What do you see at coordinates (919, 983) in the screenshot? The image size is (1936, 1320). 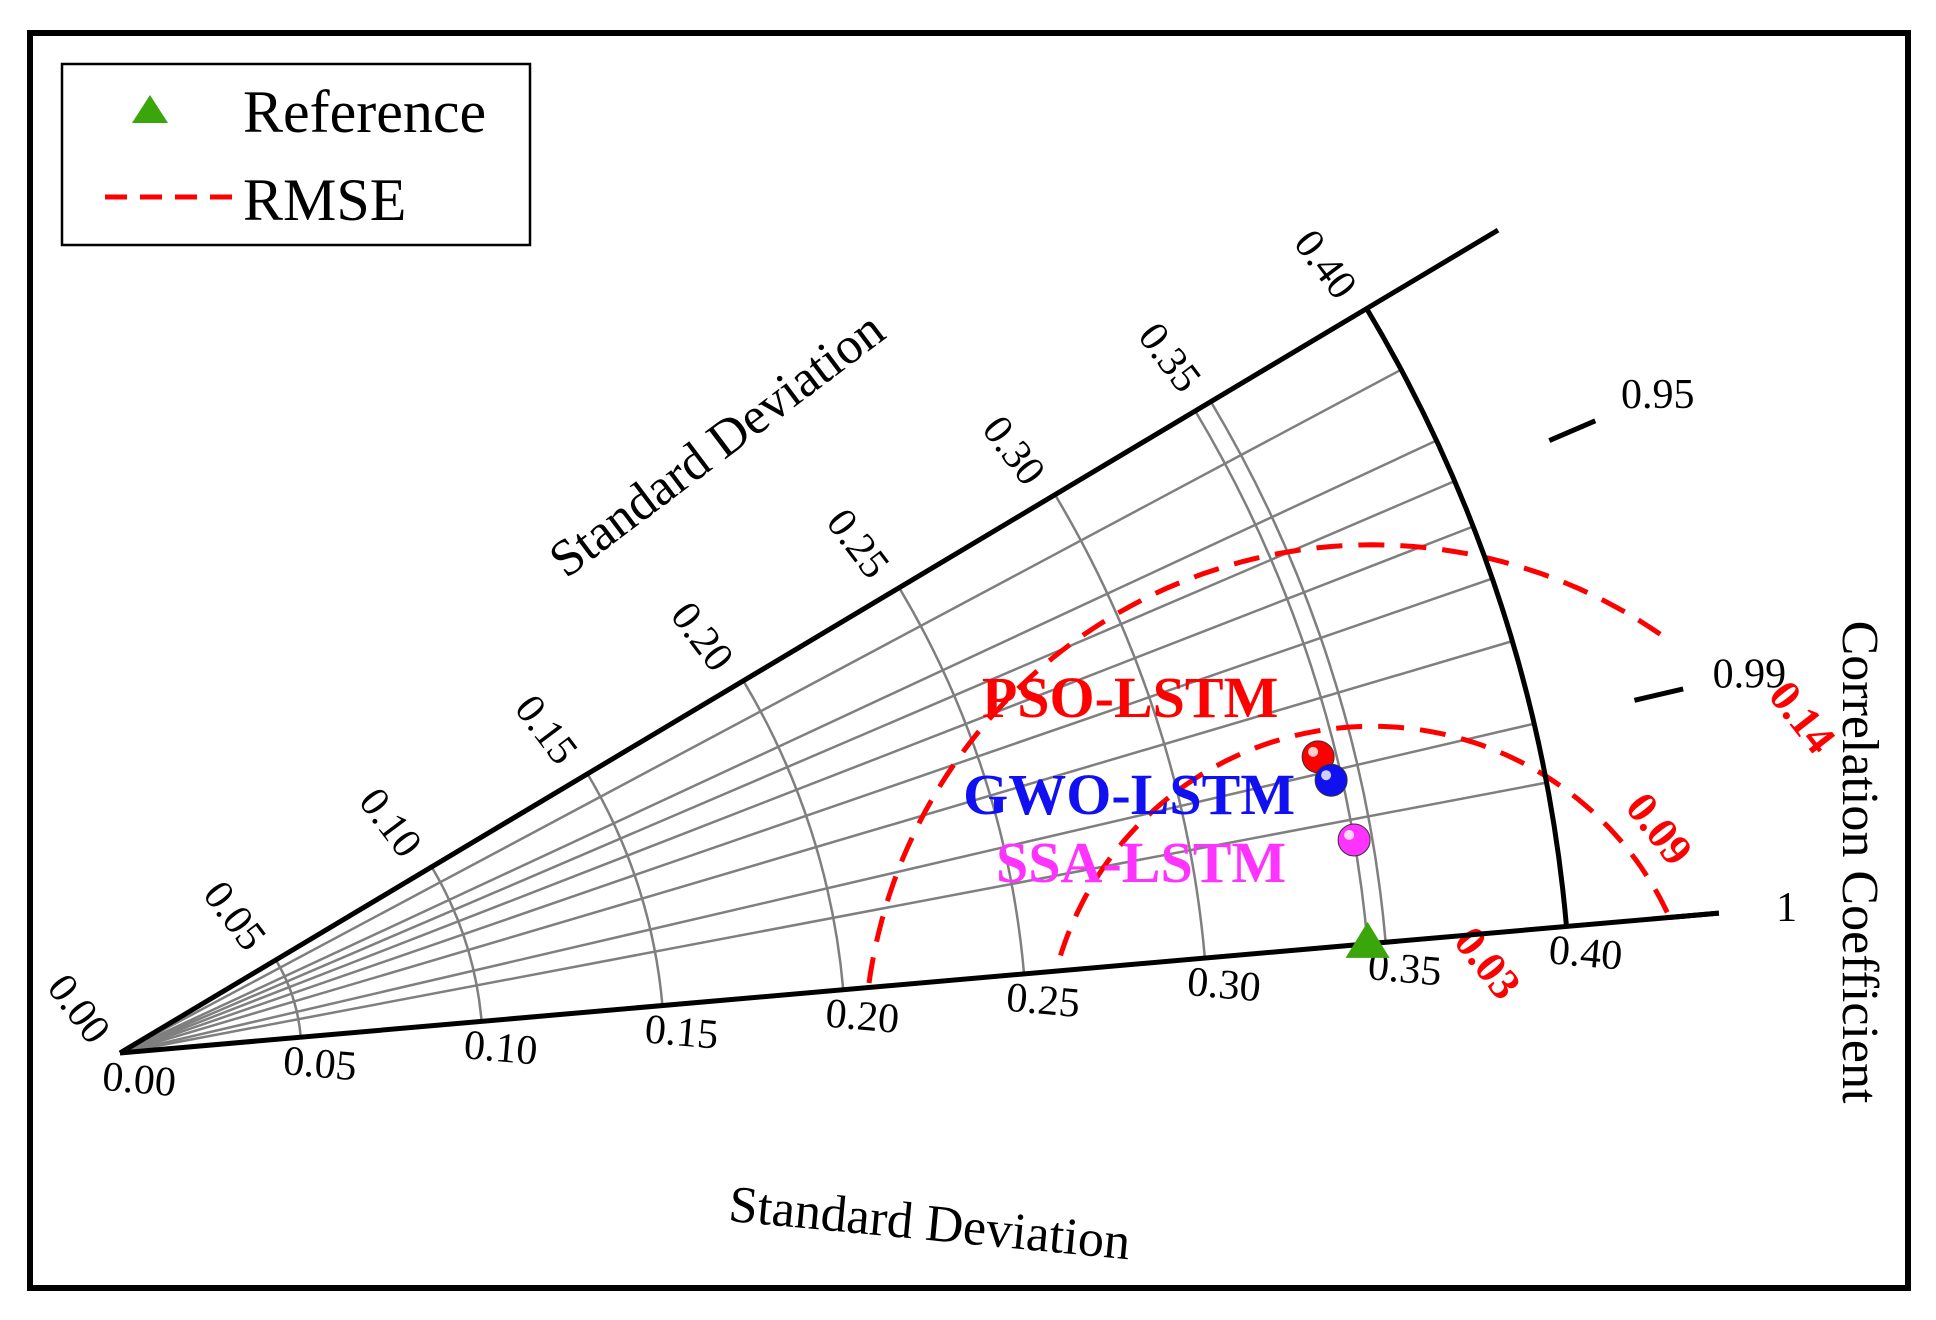 I see `std-axis-bottom-line` at bounding box center [919, 983].